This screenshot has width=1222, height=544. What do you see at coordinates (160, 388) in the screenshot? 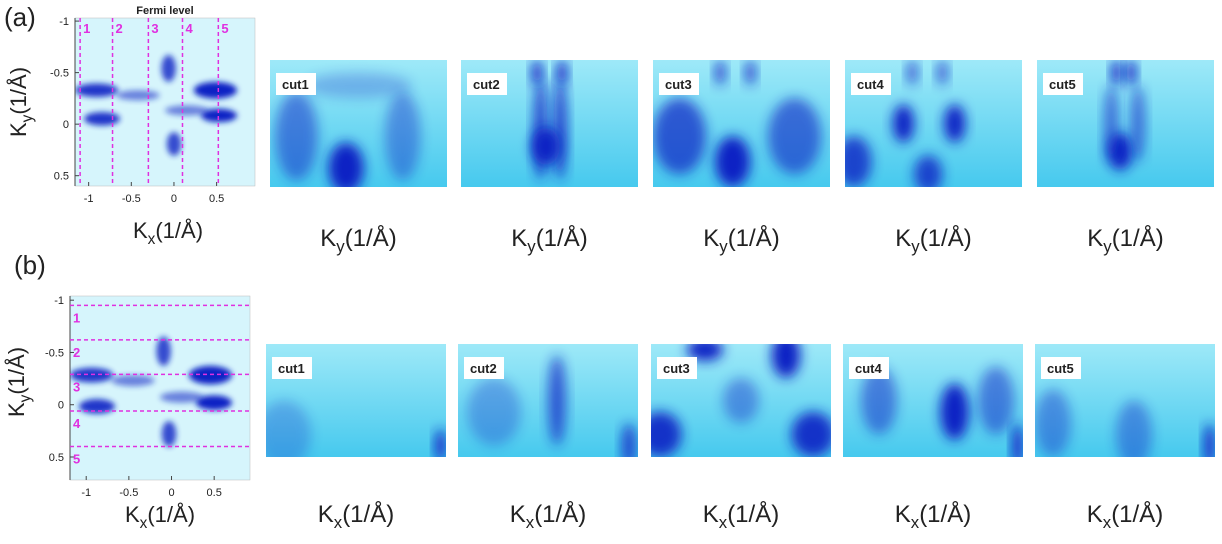
I see `image-background` at bounding box center [160, 388].